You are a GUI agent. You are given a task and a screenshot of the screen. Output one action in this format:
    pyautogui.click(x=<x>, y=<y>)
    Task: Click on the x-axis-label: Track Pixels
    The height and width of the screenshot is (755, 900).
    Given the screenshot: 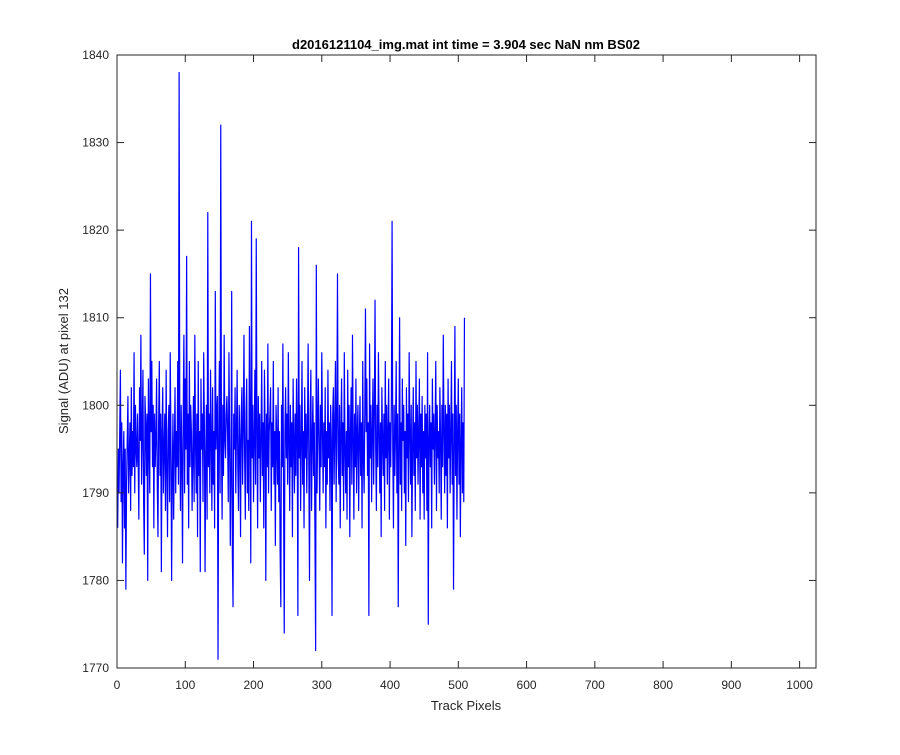 What is the action you would take?
    pyautogui.click(x=466, y=705)
    